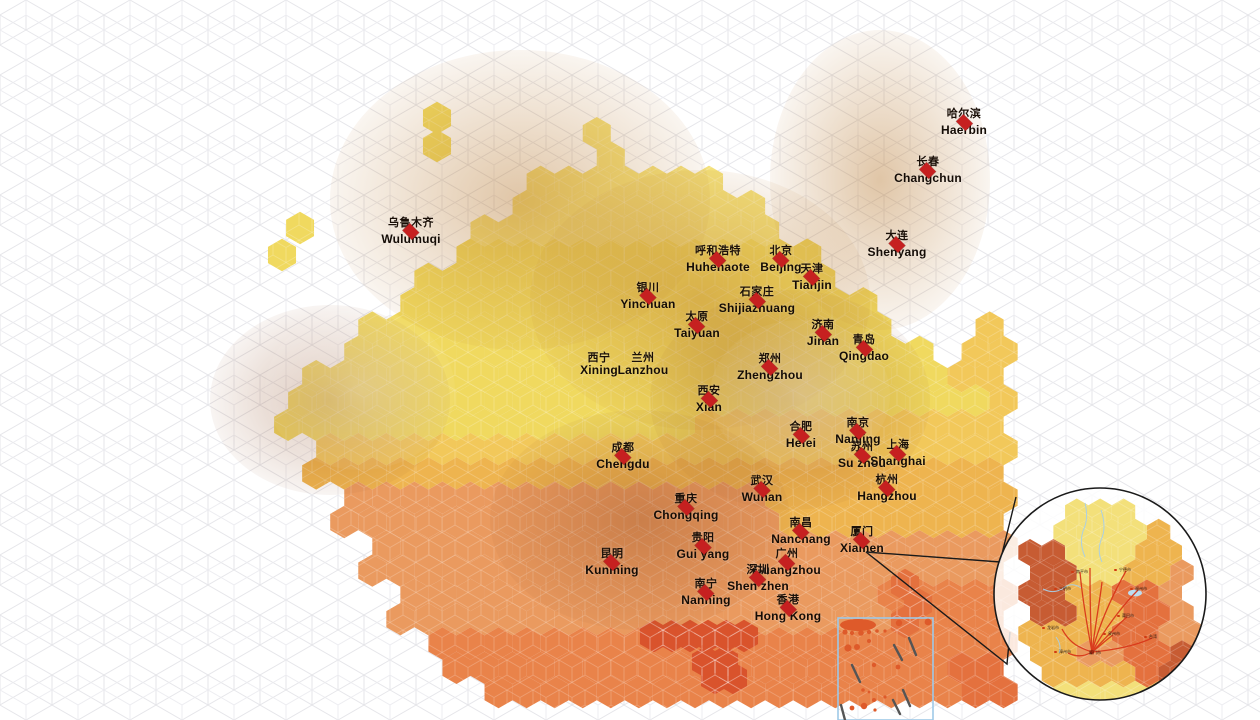 This screenshot has height=720, width=1260. Describe the element at coordinates (770, 368) in the screenshot. I see `city-label-zhengzhou: 郑州Zhengzhou` at that location.